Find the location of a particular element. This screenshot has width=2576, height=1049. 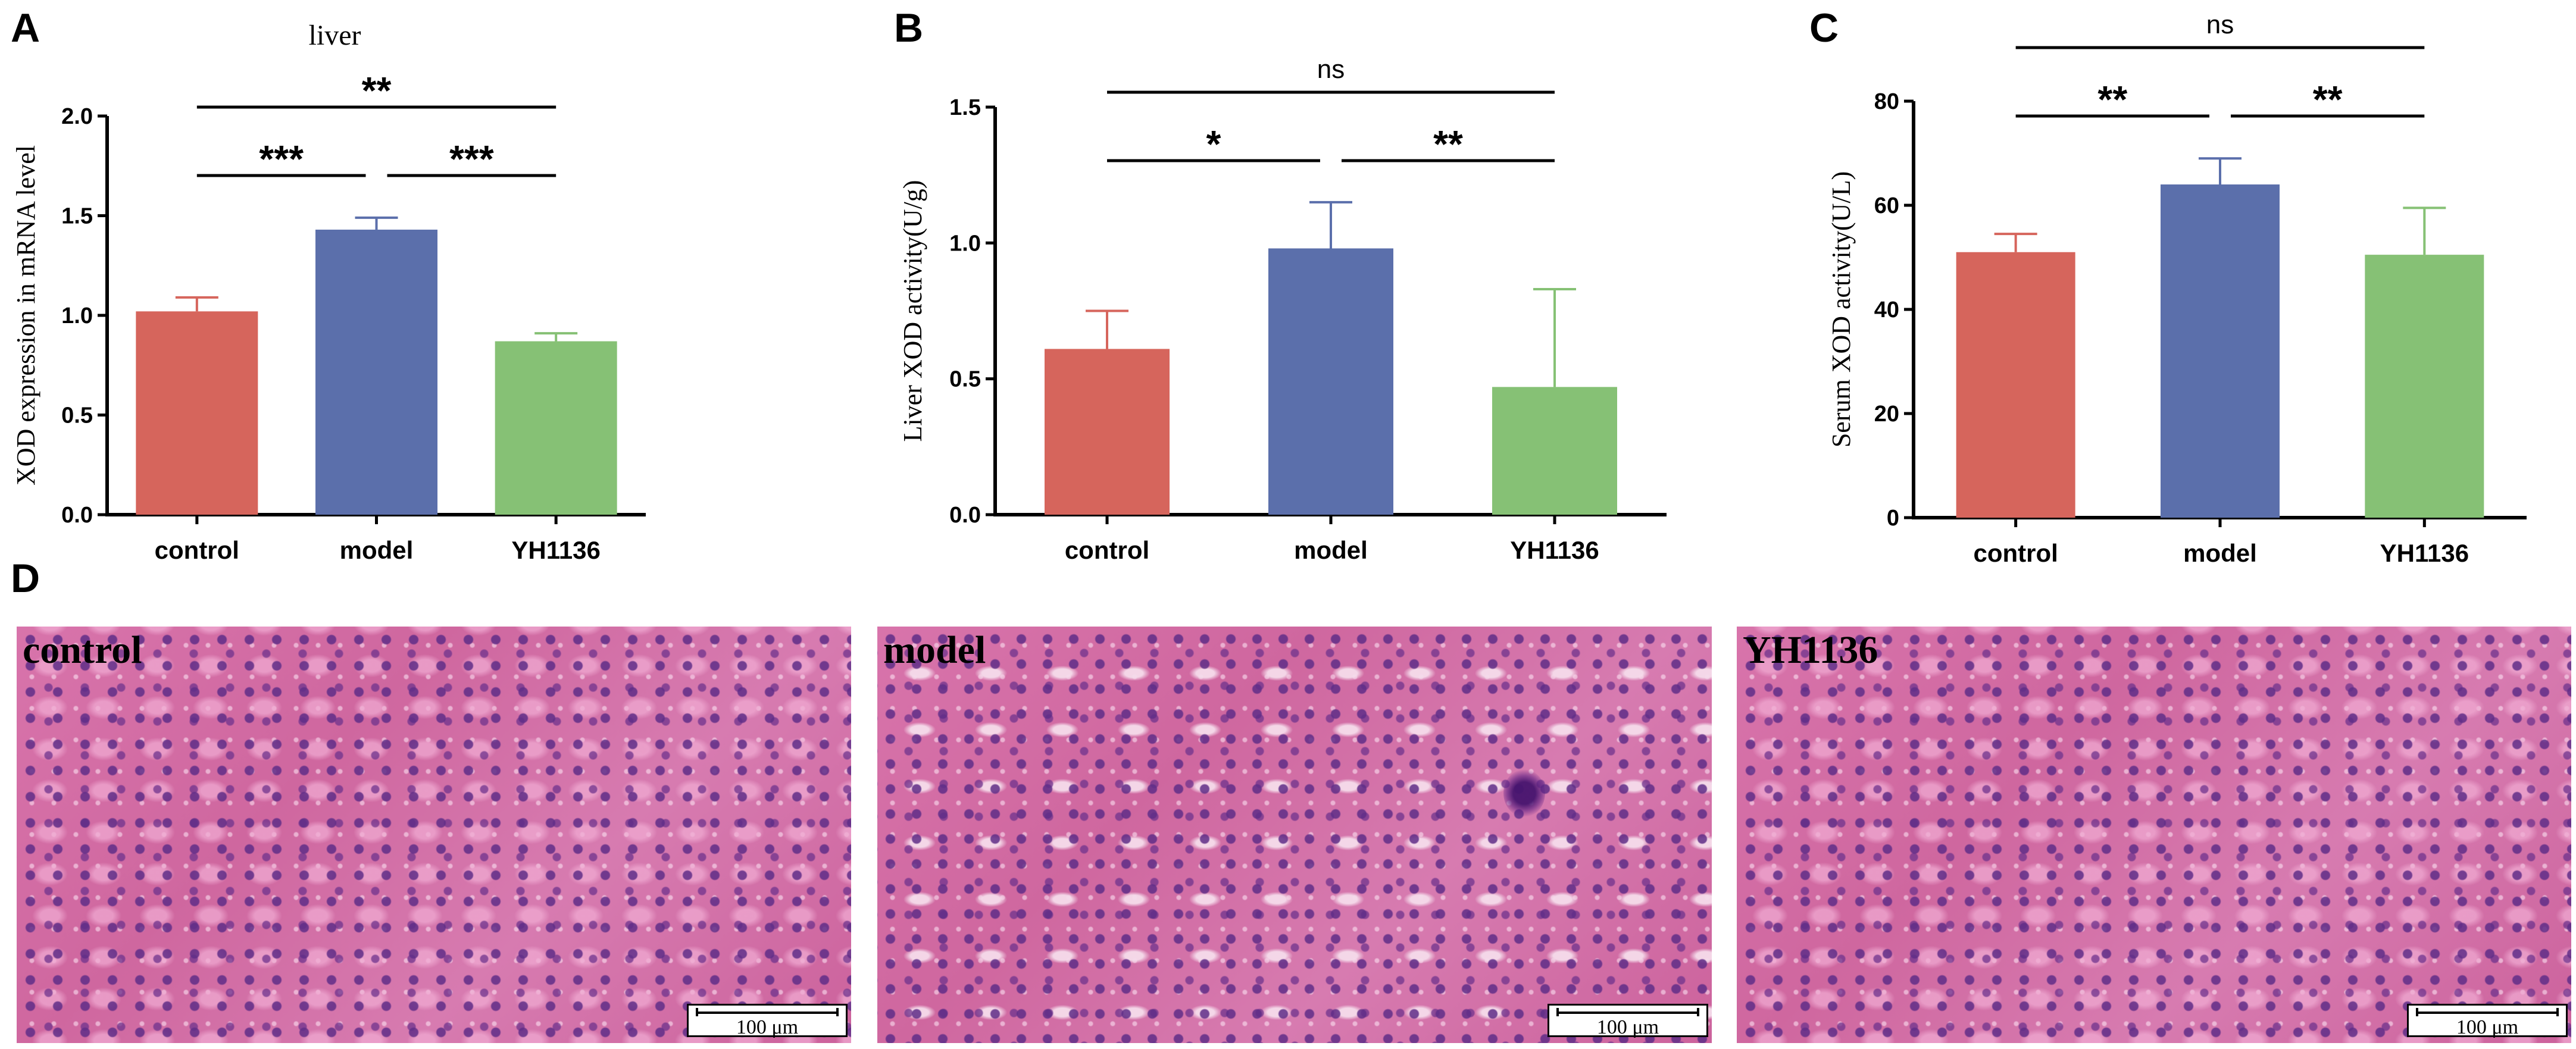

micrograph-model: model 100 μm is located at coordinates (1294, 835).